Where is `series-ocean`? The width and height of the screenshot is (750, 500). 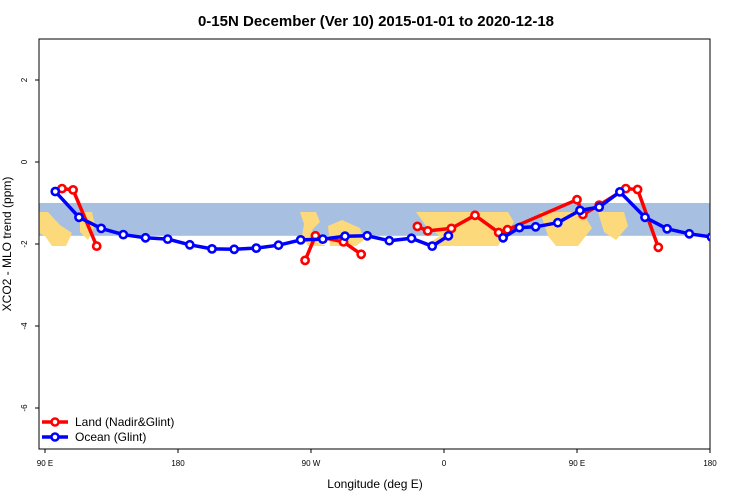
series-ocean is located at coordinates (393, 220).